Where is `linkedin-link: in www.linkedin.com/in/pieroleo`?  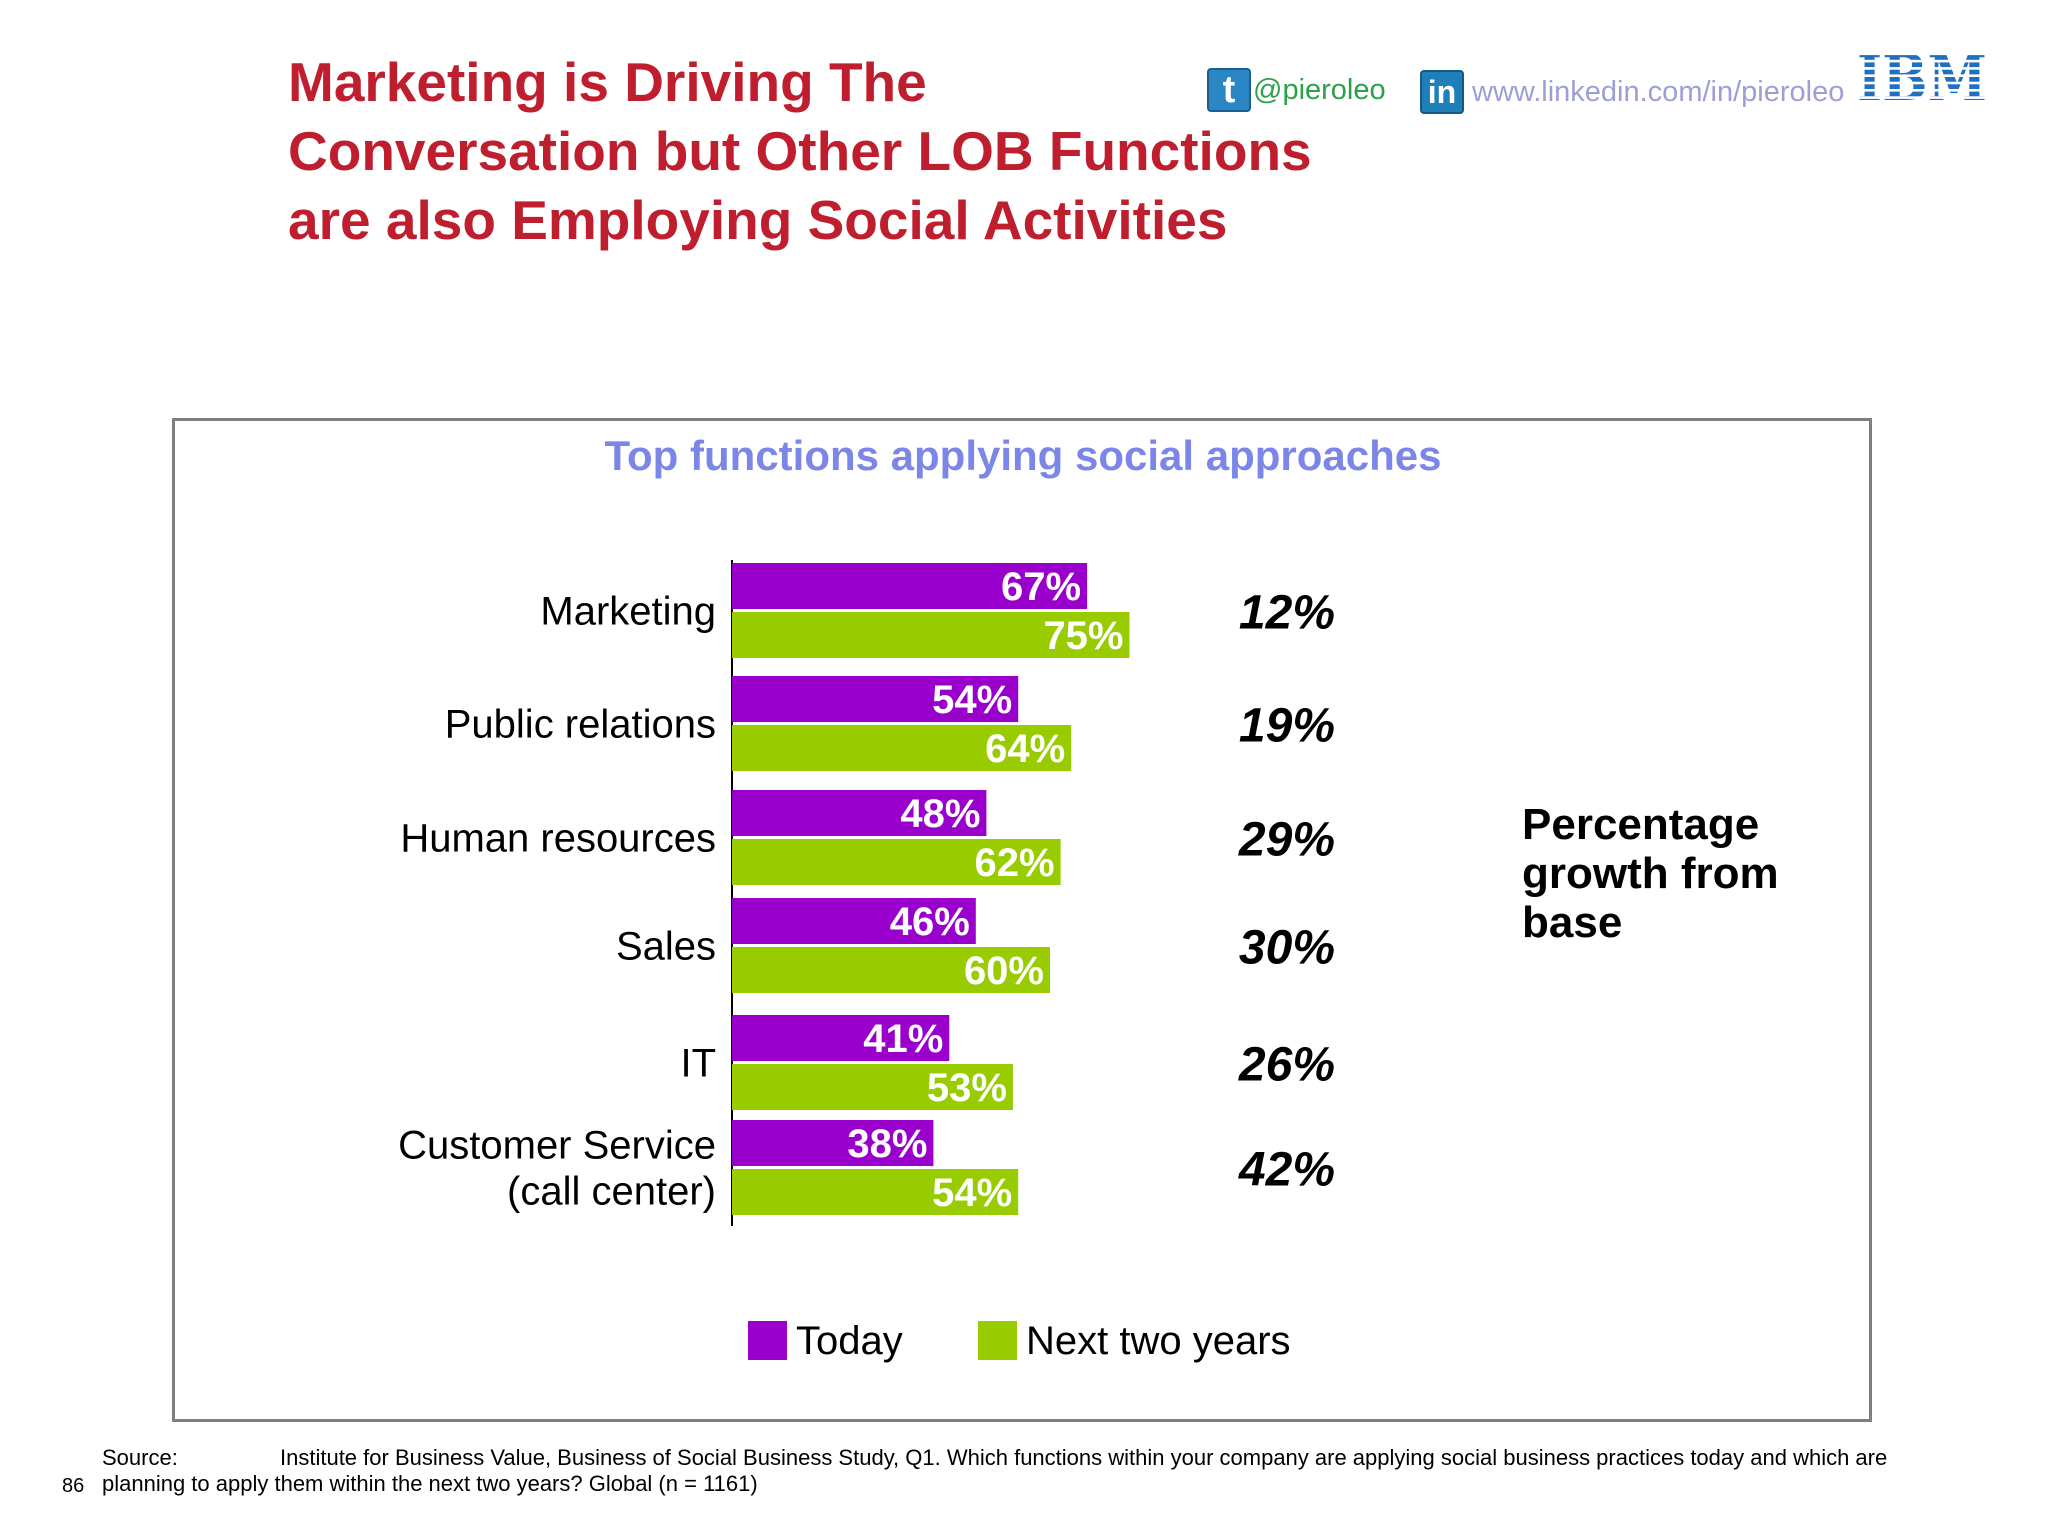
linkedin-link: in www.linkedin.com/in/pieroleo is located at coordinates (1632, 92).